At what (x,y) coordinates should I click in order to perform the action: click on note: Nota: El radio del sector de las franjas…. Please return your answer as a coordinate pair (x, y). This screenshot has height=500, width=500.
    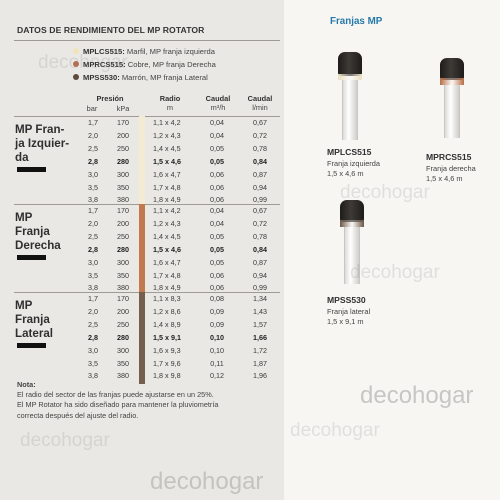
    Looking at the image, I should click on (148, 400).